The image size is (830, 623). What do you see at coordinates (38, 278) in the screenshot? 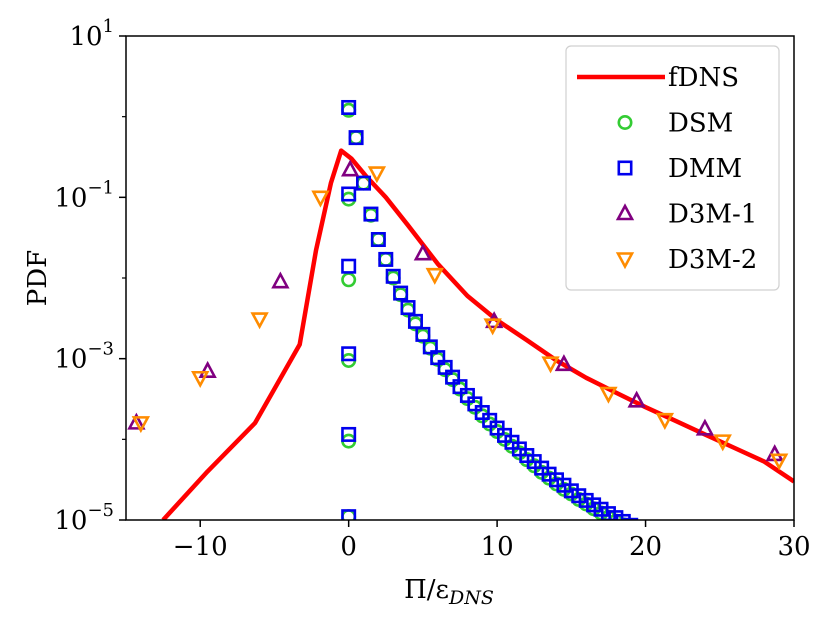
I see `y-axis-label: PDF` at bounding box center [38, 278].